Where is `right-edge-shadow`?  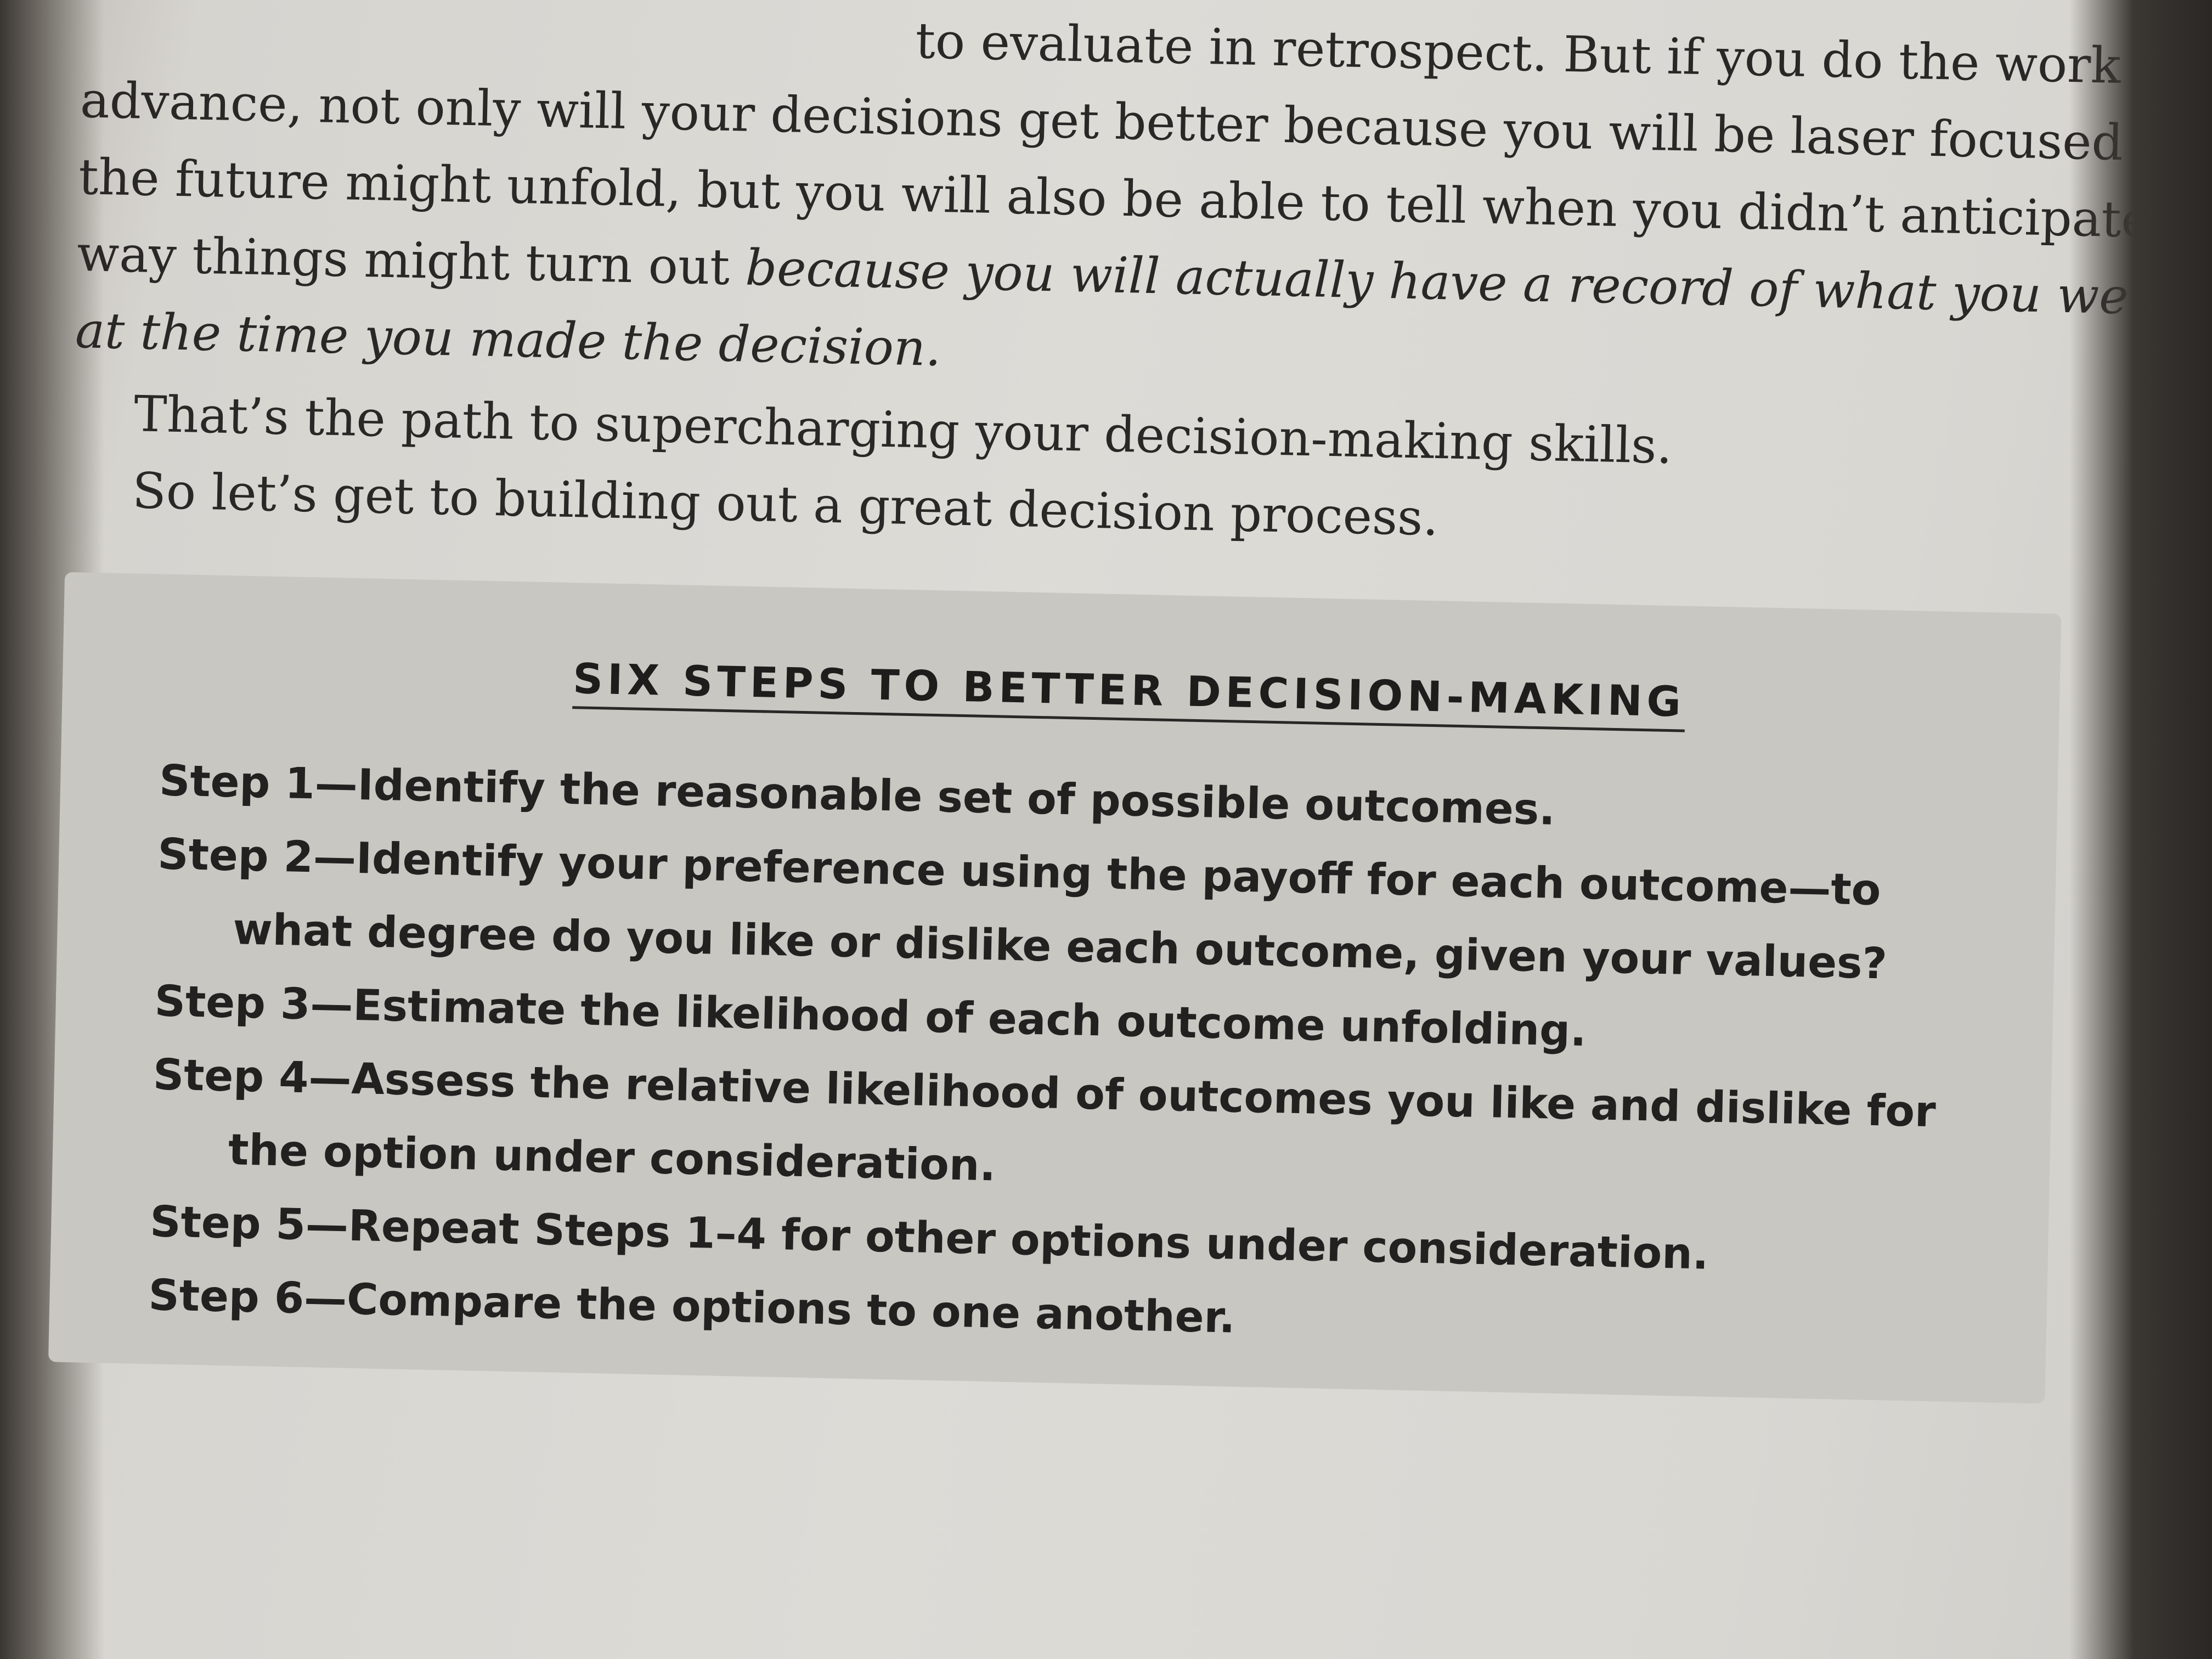 right-edge-shadow is located at coordinates (2140, 830).